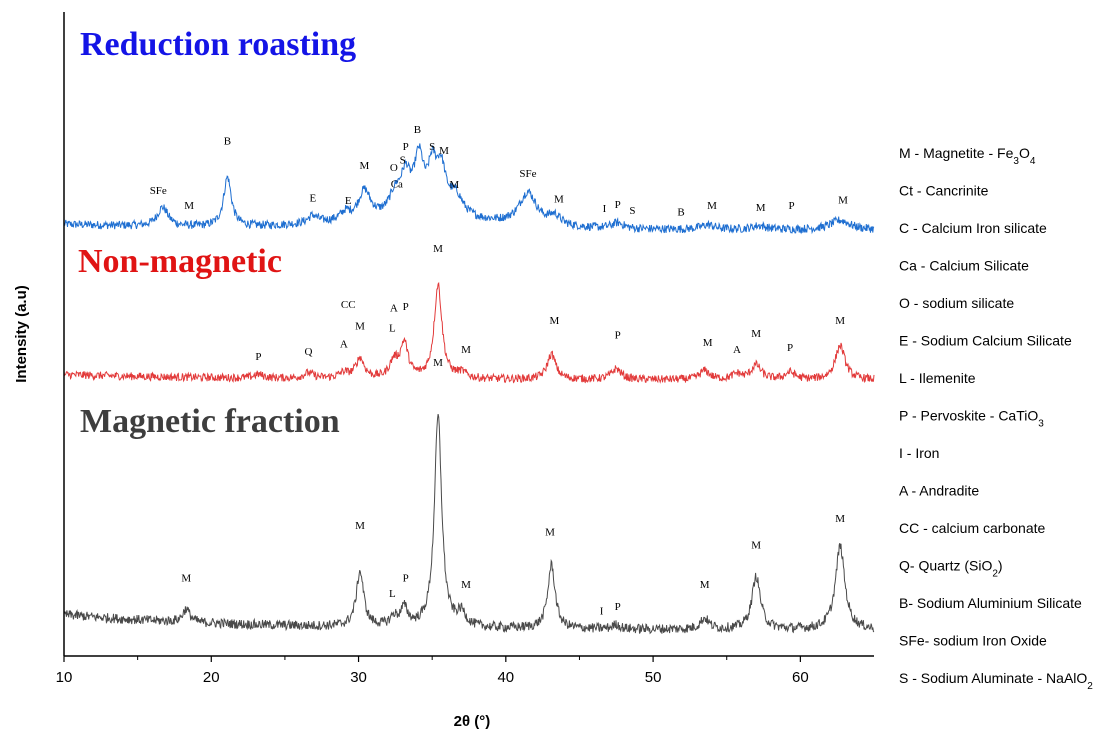 The image size is (1118, 731). Describe the element at coordinates (653, 677) in the screenshot. I see `x-tick-label: 50` at that location.